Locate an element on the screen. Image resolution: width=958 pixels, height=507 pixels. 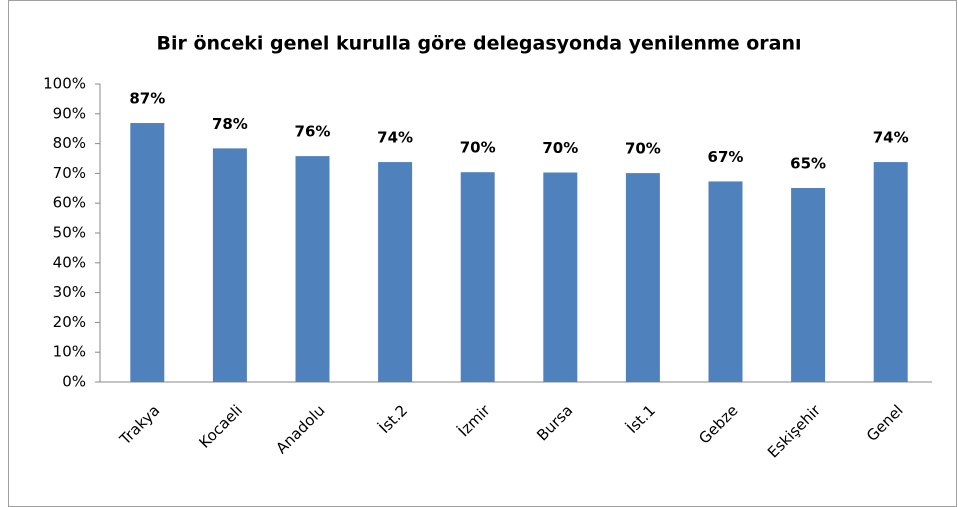
x-tick-label: Trakya is located at coordinates (140, 425).